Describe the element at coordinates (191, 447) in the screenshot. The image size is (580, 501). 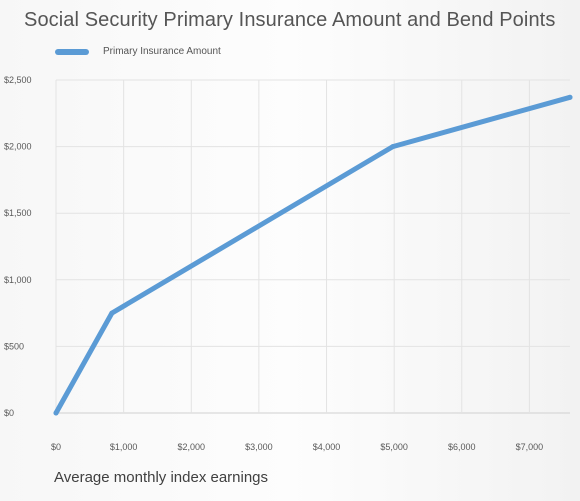
I see `x-tick-label: $2,000` at that location.